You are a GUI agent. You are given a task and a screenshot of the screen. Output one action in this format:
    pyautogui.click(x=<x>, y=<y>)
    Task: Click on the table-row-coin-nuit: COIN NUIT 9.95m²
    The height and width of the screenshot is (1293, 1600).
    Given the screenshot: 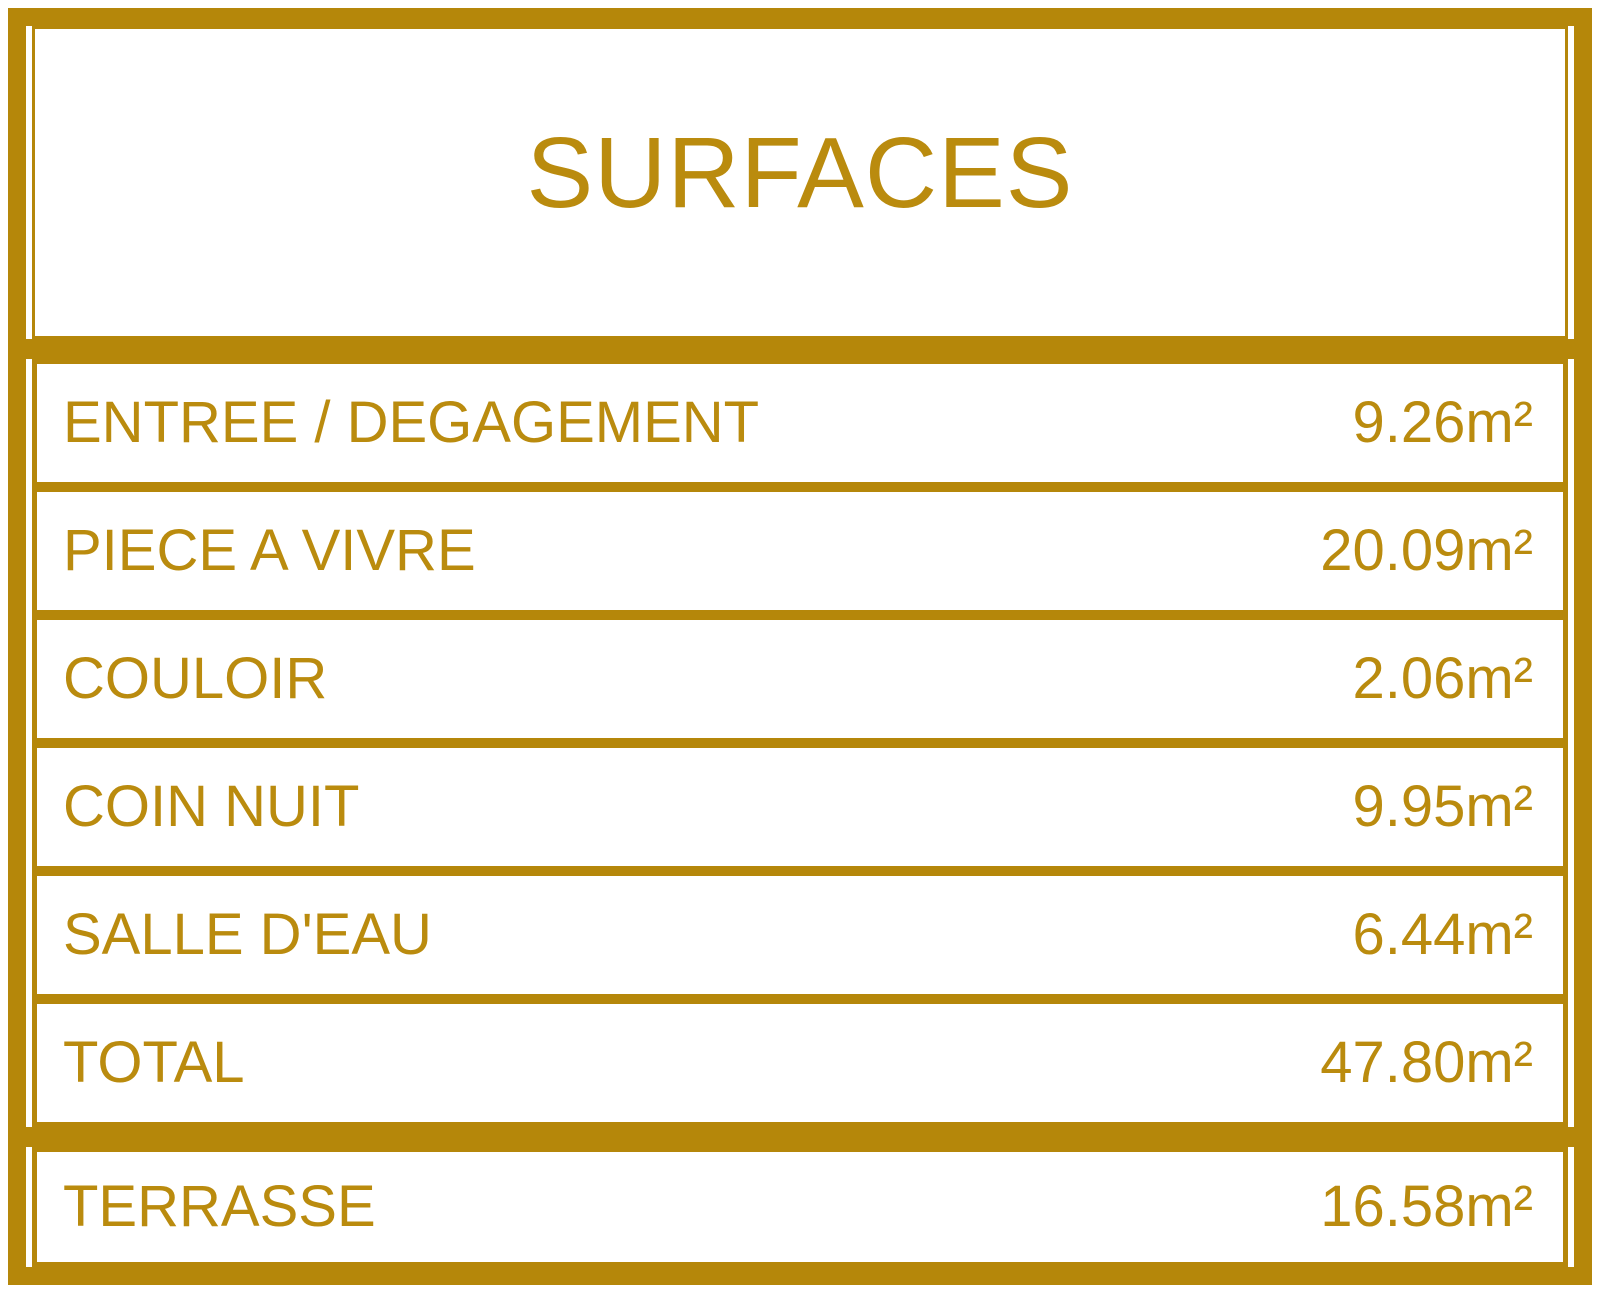 What is the action you would take?
    pyautogui.click(x=800, y=807)
    